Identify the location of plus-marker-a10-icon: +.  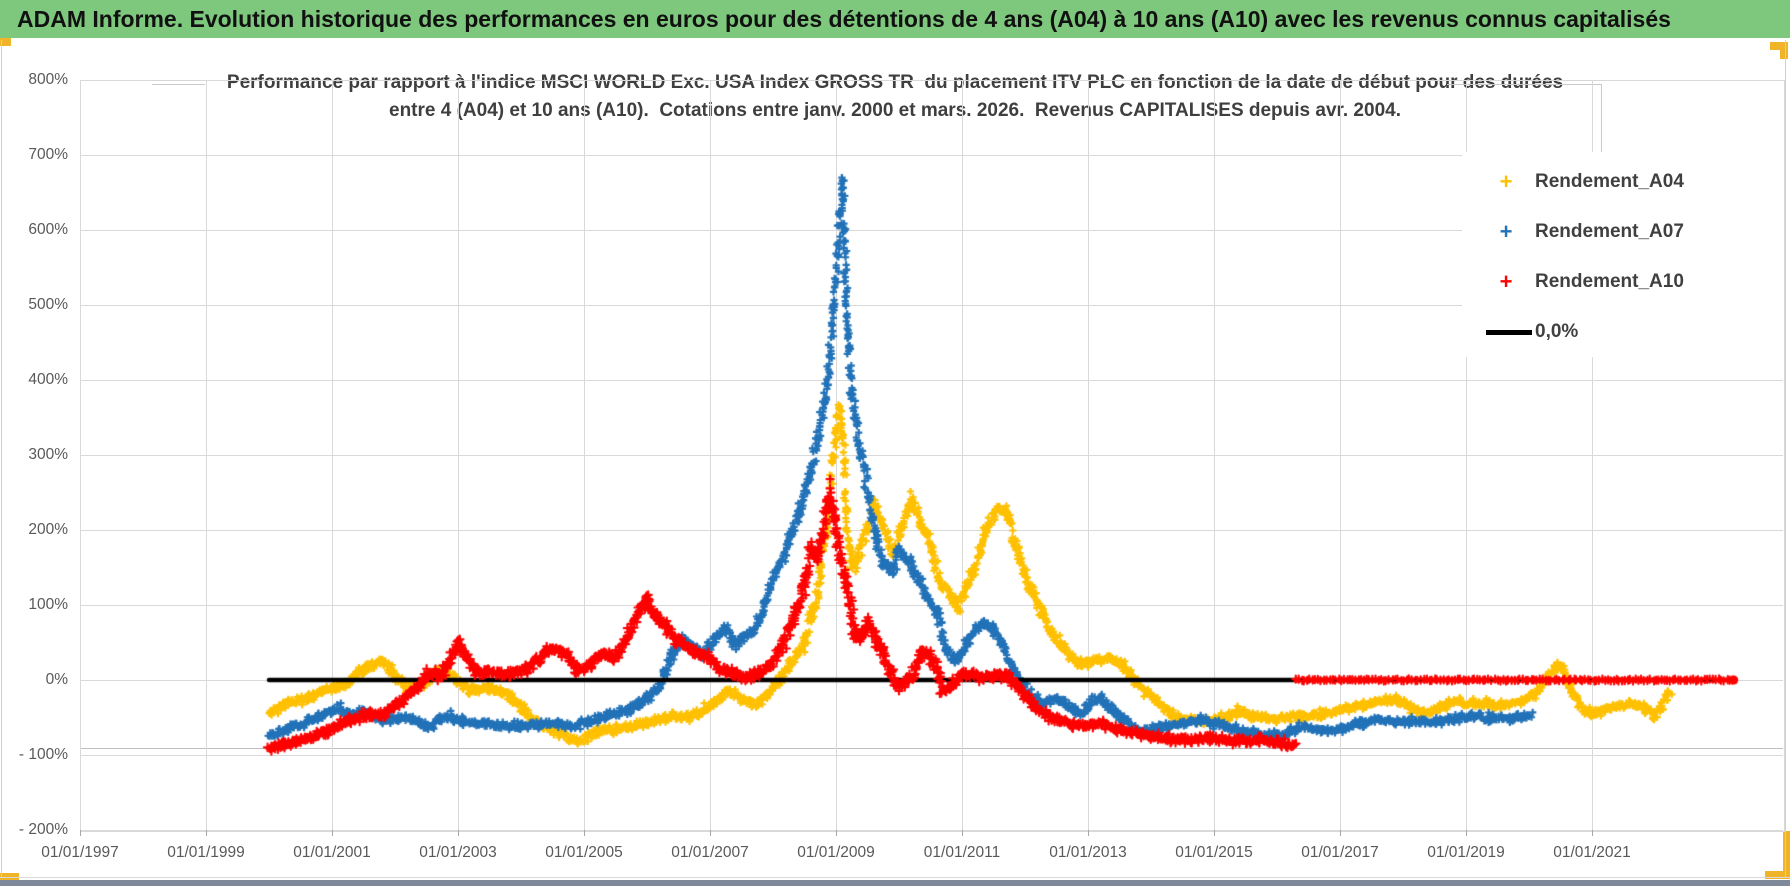
(1506, 281).